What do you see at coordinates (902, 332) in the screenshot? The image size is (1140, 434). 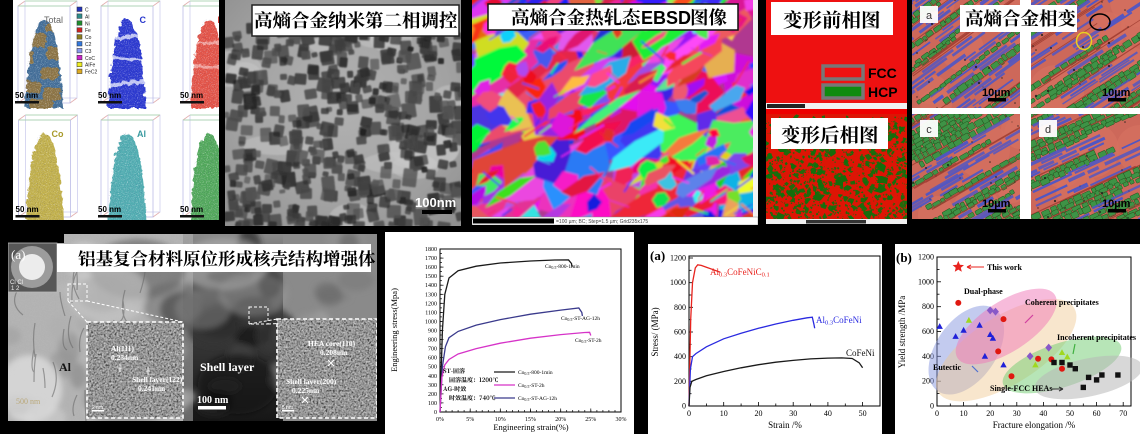 I see `svg-text: Yield strength /MPa` at bounding box center [902, 332].